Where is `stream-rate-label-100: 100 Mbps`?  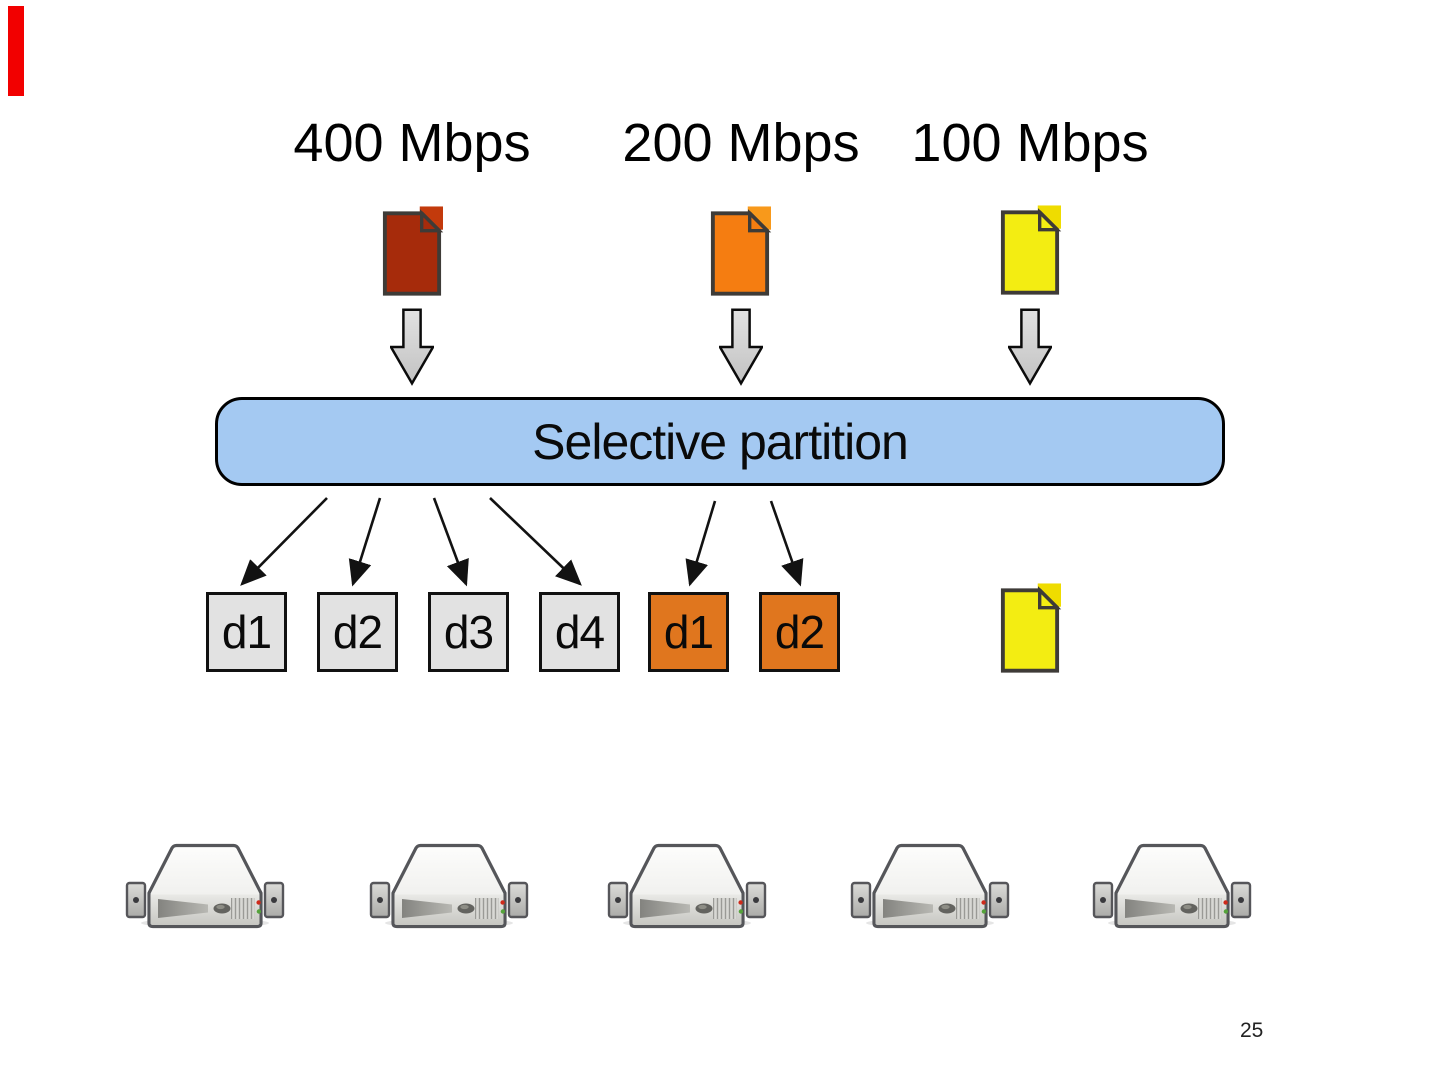
stream-rate-label-100: 100 Mbps is located at coordinates (1030, 143).